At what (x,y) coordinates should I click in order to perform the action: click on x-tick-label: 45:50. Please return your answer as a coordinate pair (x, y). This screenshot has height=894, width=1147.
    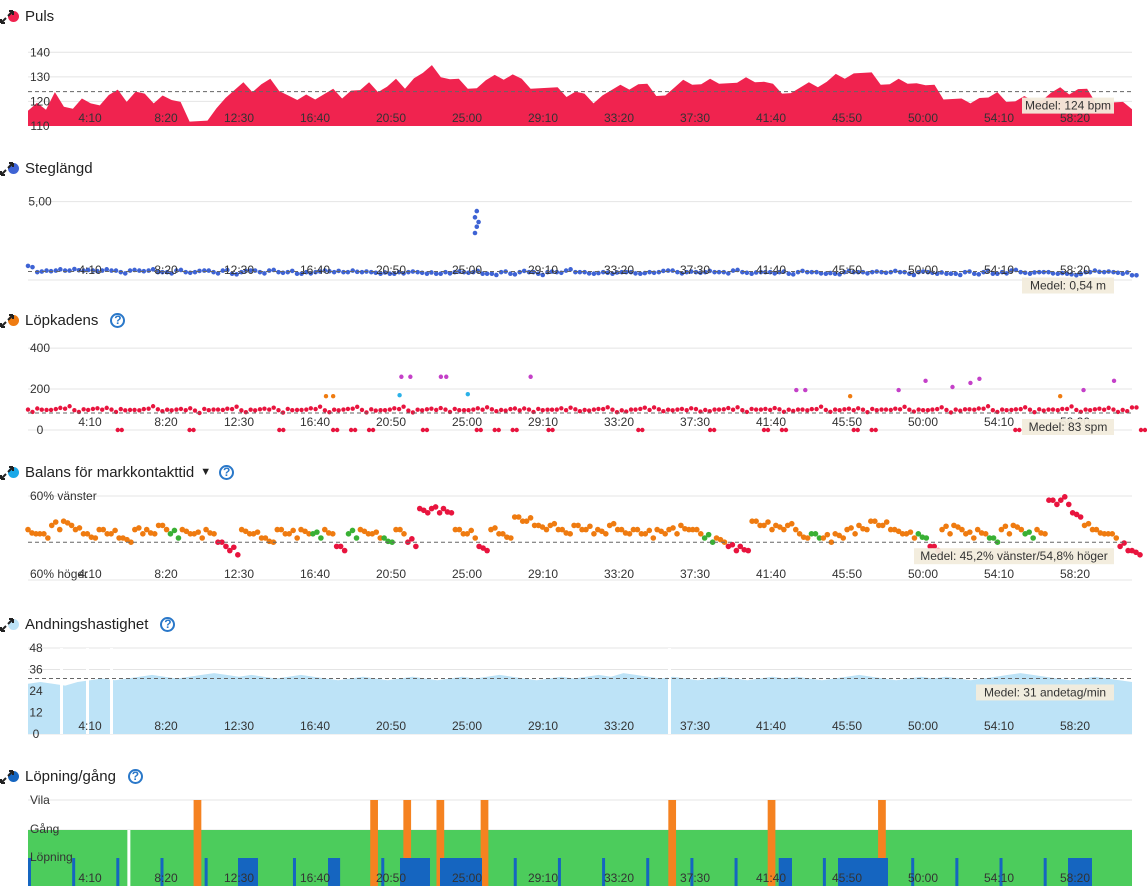
    Looking at the image, I should click on (847, 118).